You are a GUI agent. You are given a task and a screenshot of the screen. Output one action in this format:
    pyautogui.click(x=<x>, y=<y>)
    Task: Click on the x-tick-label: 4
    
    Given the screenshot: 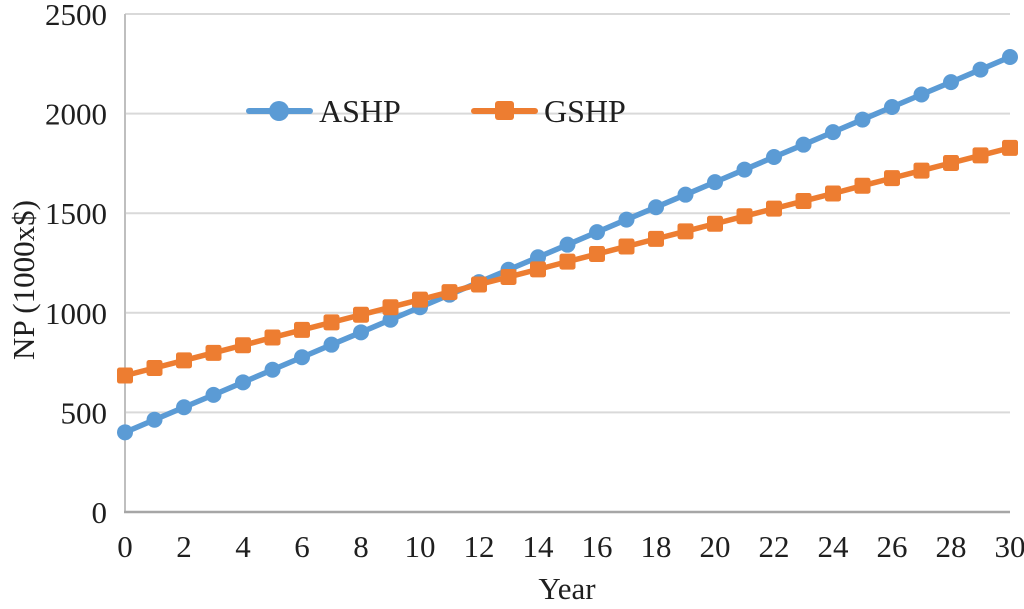 What is the action you would take?
    pyautogui.click(x=243, y=546)
    